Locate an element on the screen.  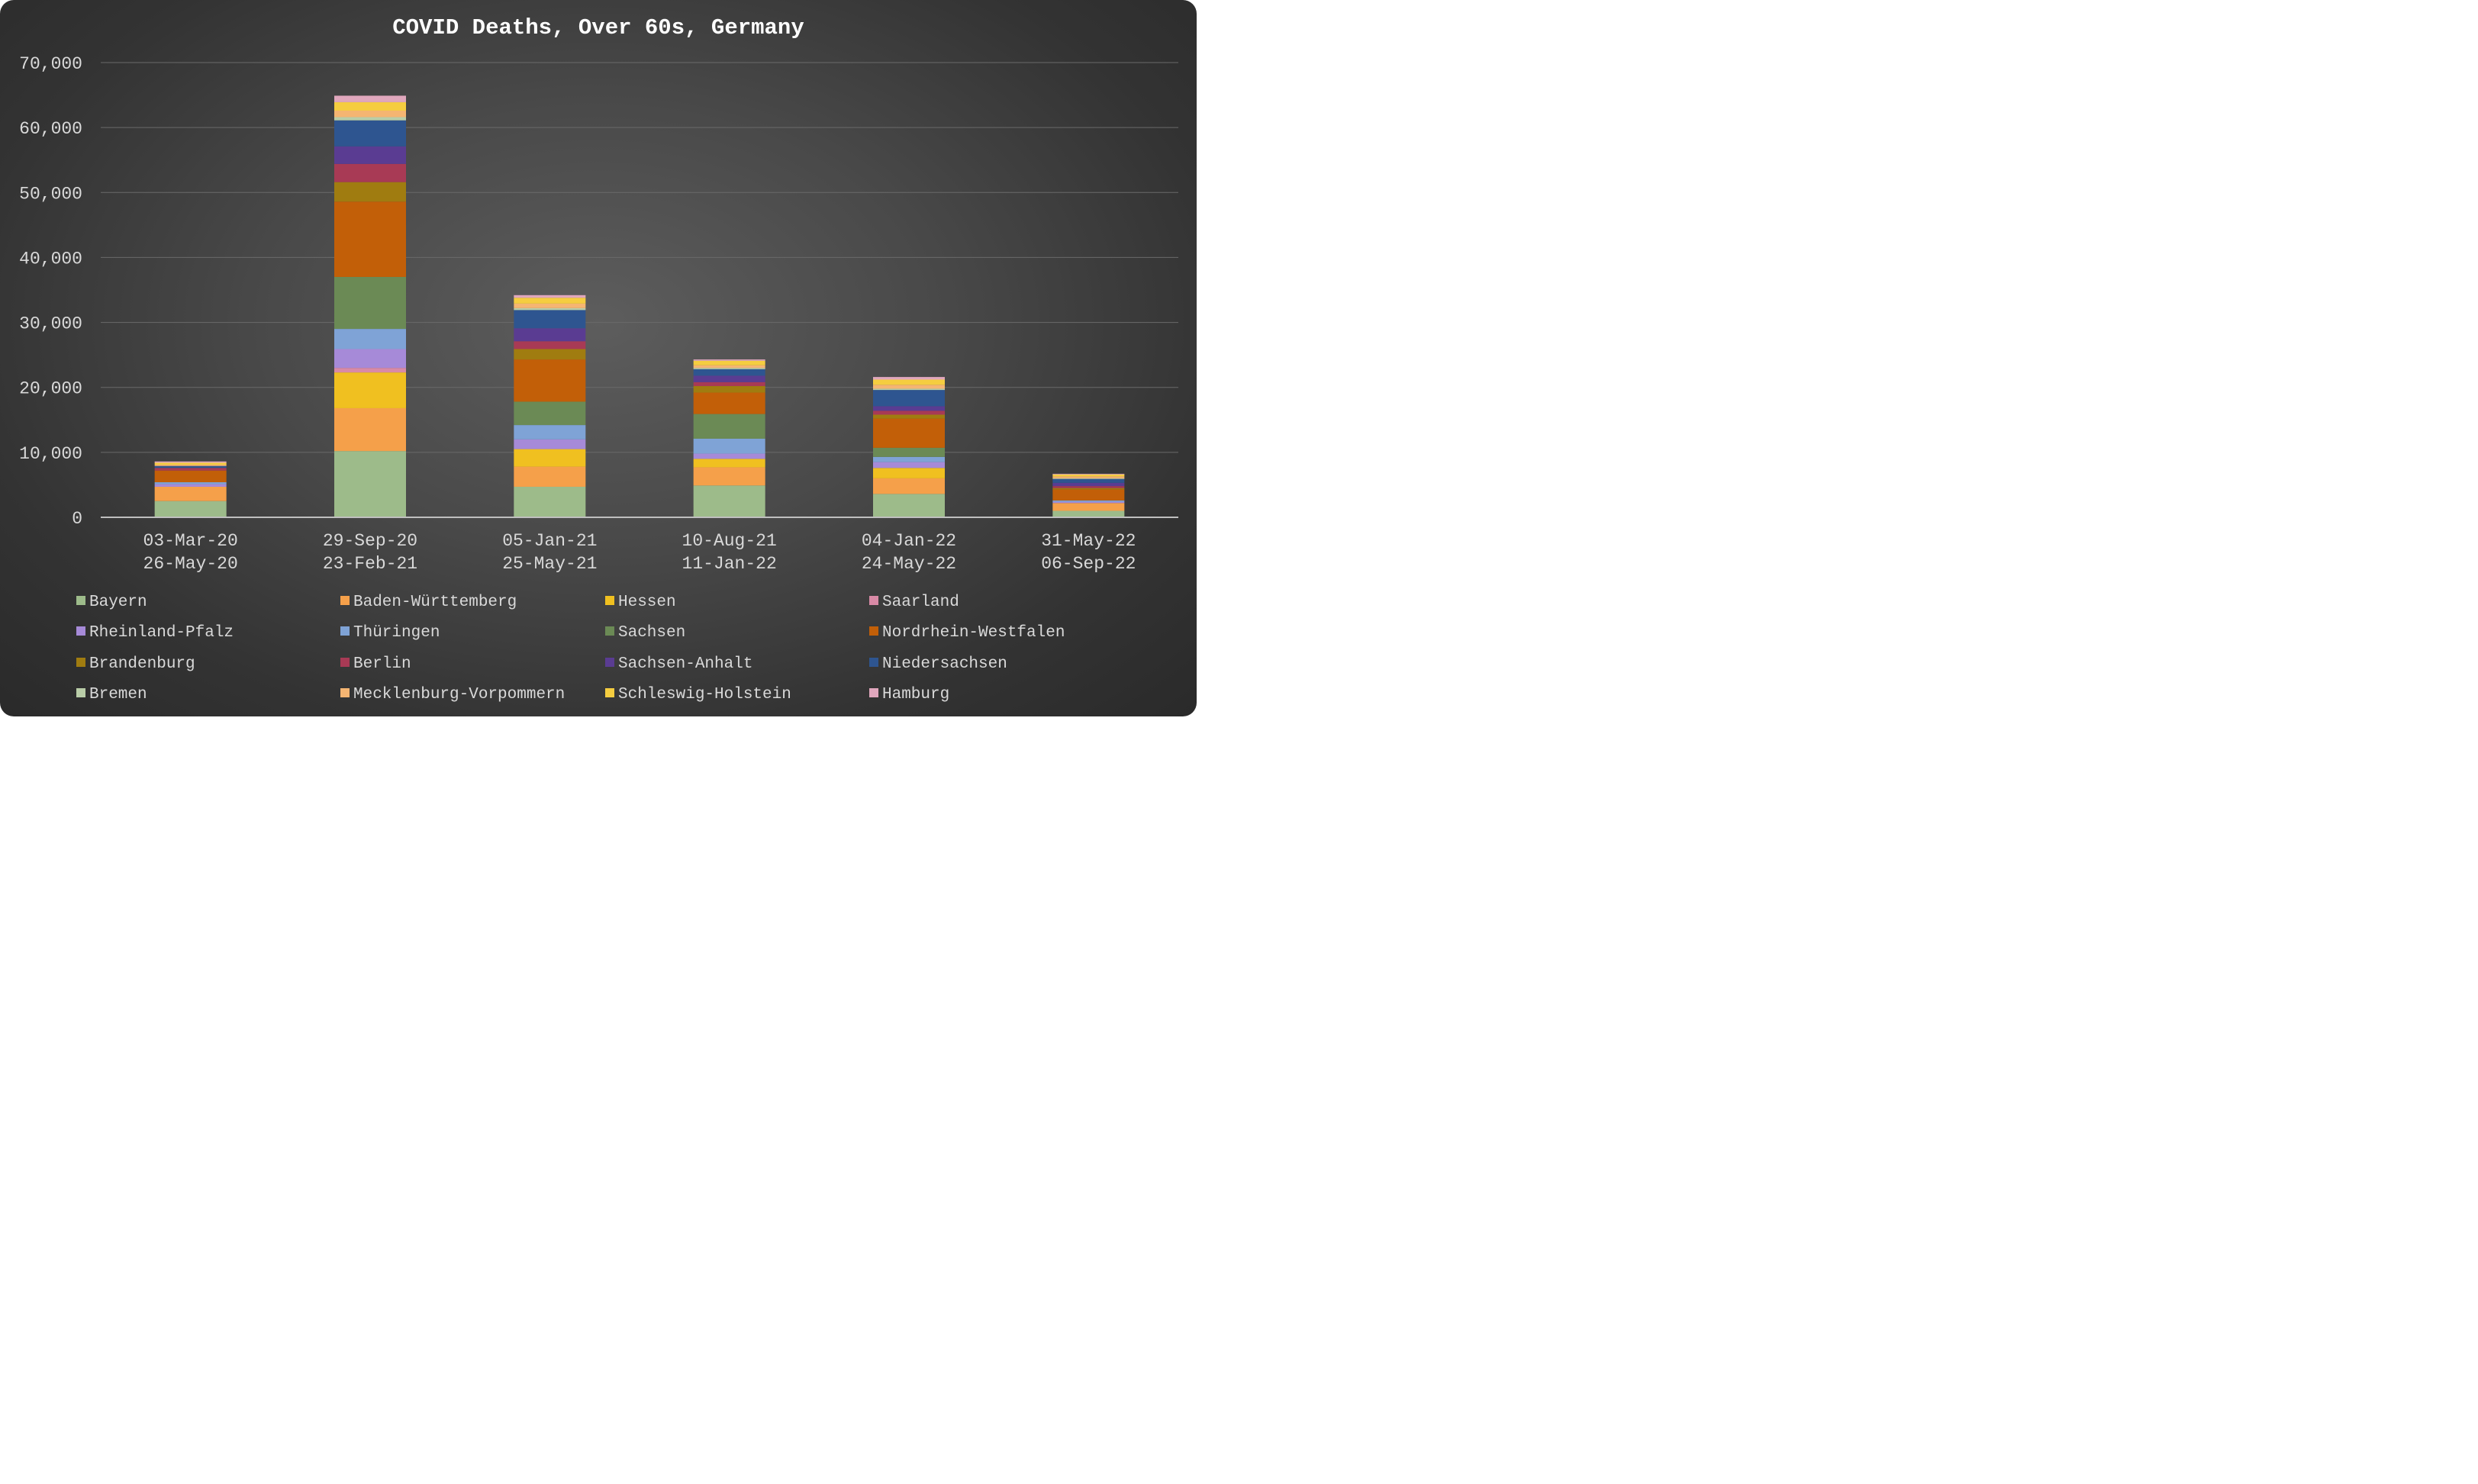
legend-label: Bremen is located at coordinates (118, 694).